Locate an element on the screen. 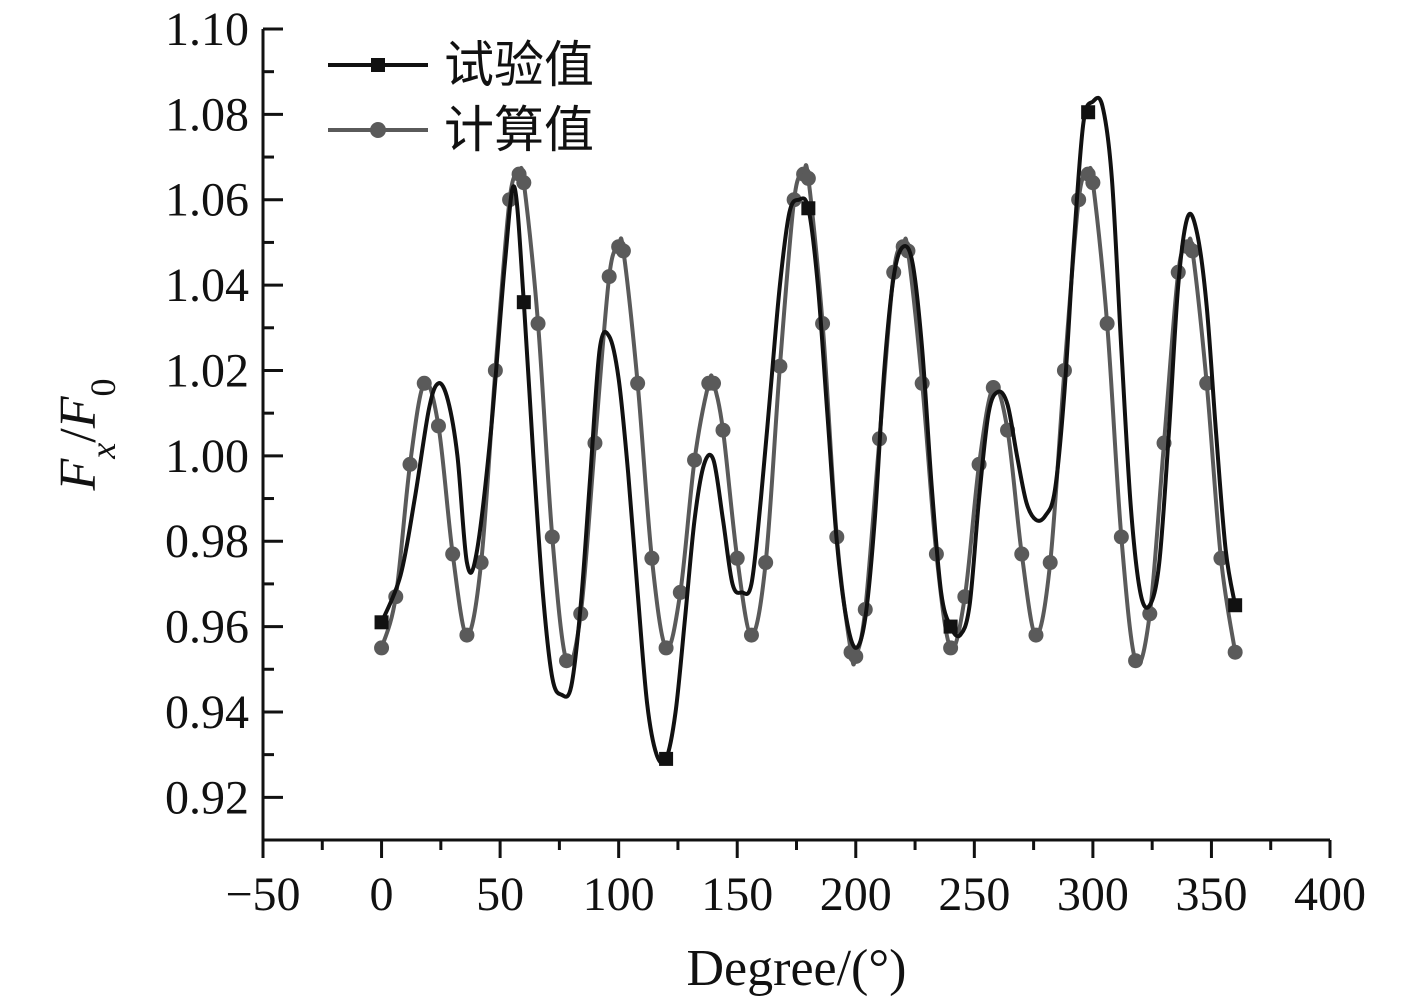  legend-entry-0: 试验值 is located at coordinates (461, 65).